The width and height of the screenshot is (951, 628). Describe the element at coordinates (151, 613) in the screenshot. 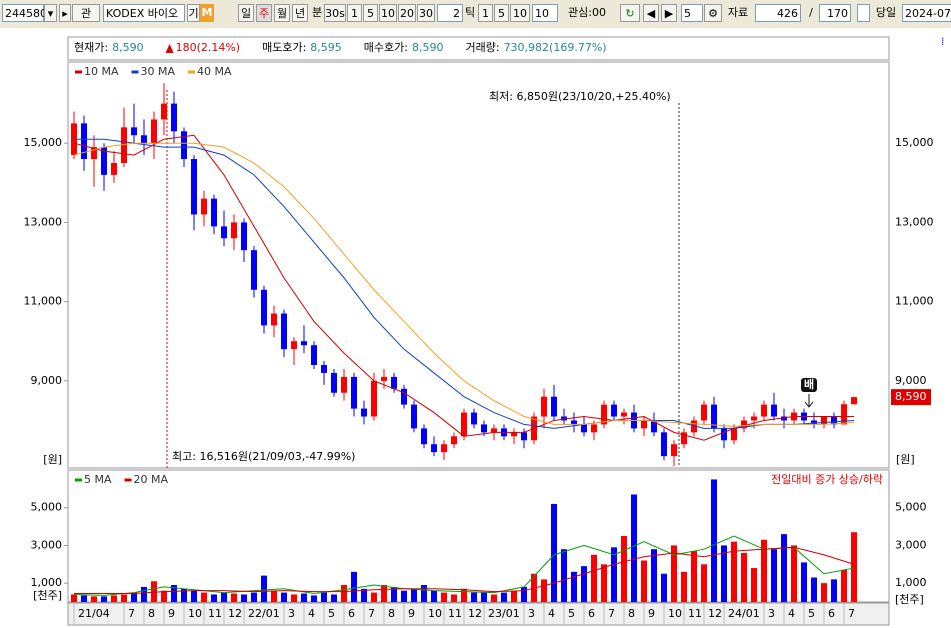

I see `x-tick-label: 8` at that location.